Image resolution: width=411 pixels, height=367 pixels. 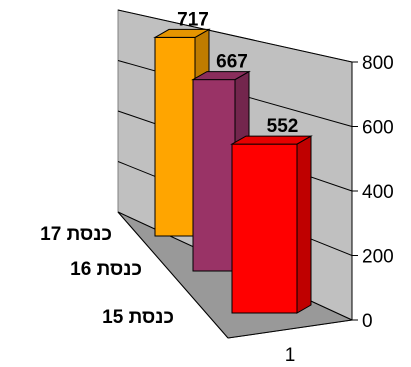 What do you see at coordinates (378, 257) in the screenshot?
I see `y-tick-label: 200` at bounding box center [378, 257].